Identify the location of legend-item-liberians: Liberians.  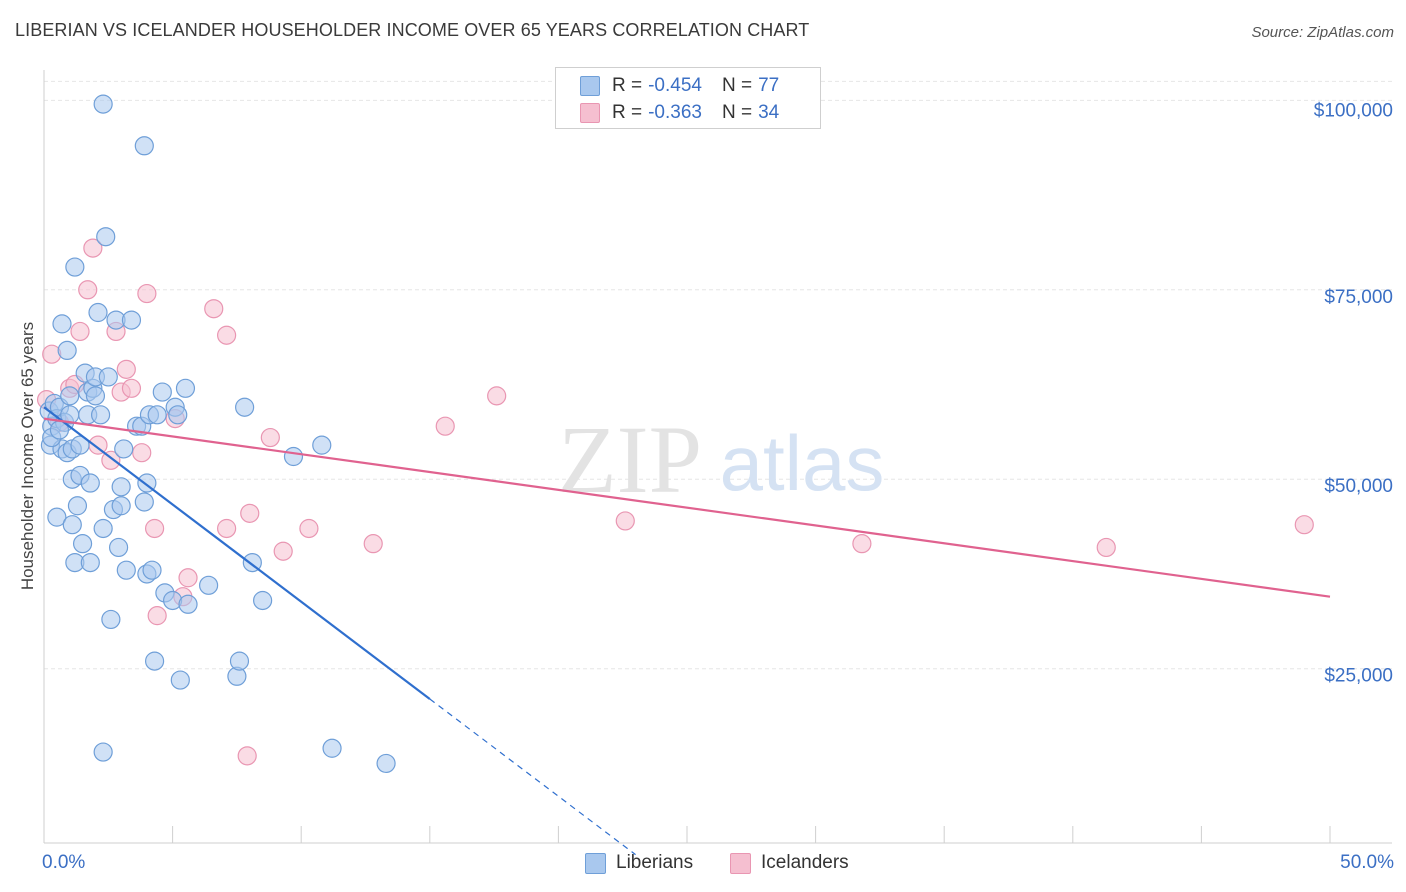
(639, 863).